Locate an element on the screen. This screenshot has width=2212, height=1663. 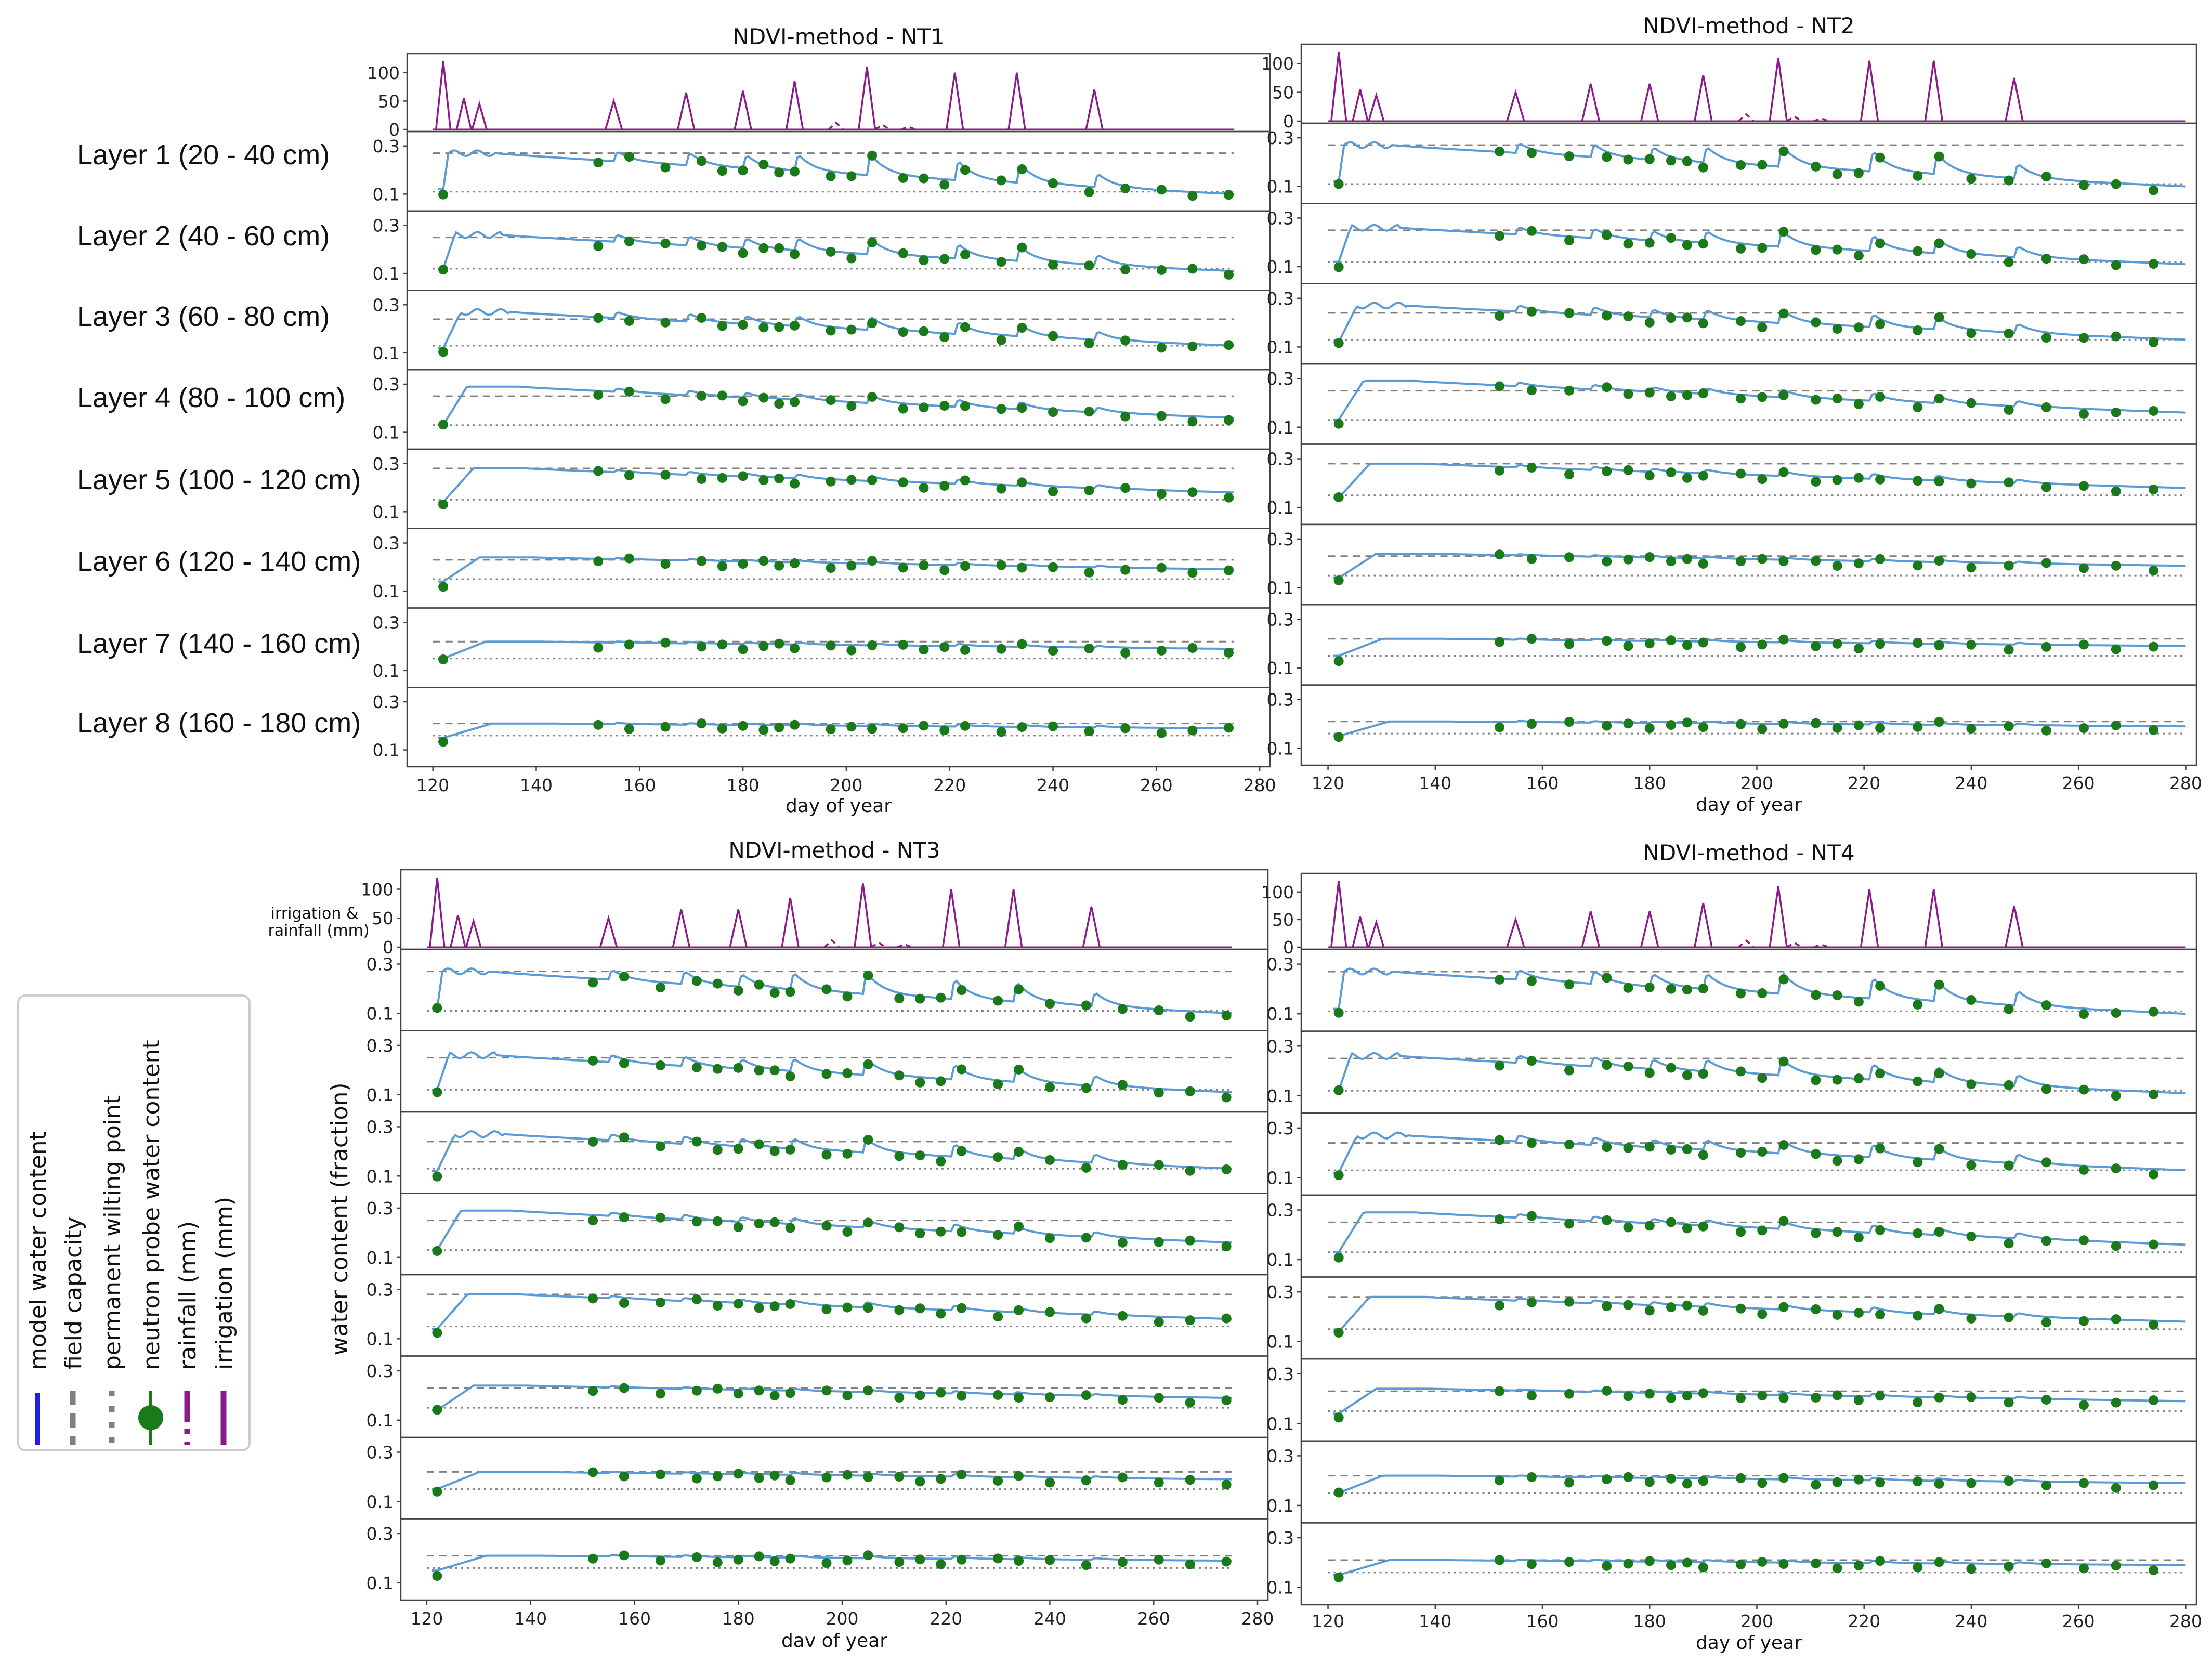
x-axis-label: day of year is located at coordinates (1749, 1643).